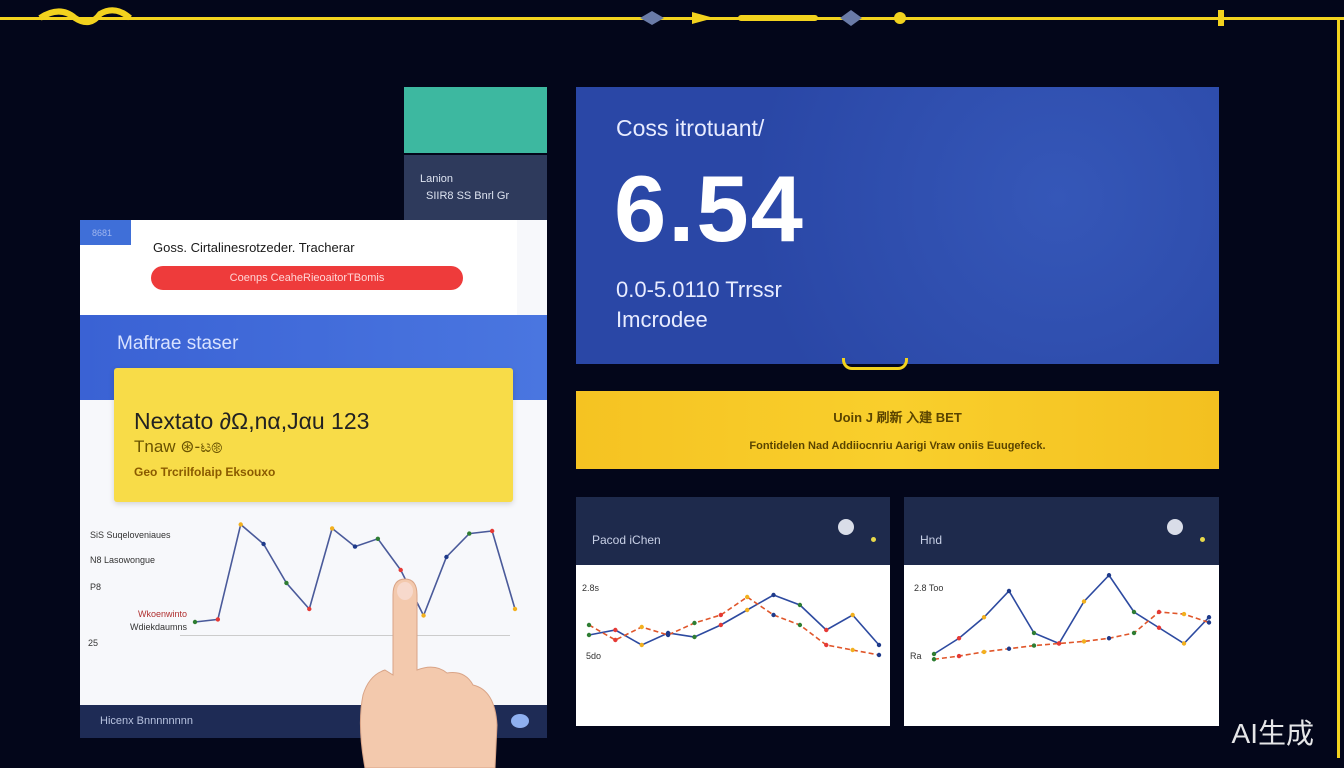 The width and height of the screenshot is (1344, 768). What do you see at coordinates (205, 472) in the screenshot?
I see `highlight-line3: Geo Trcrilfolaip Eksouxo` at bounding box center [205, 472].